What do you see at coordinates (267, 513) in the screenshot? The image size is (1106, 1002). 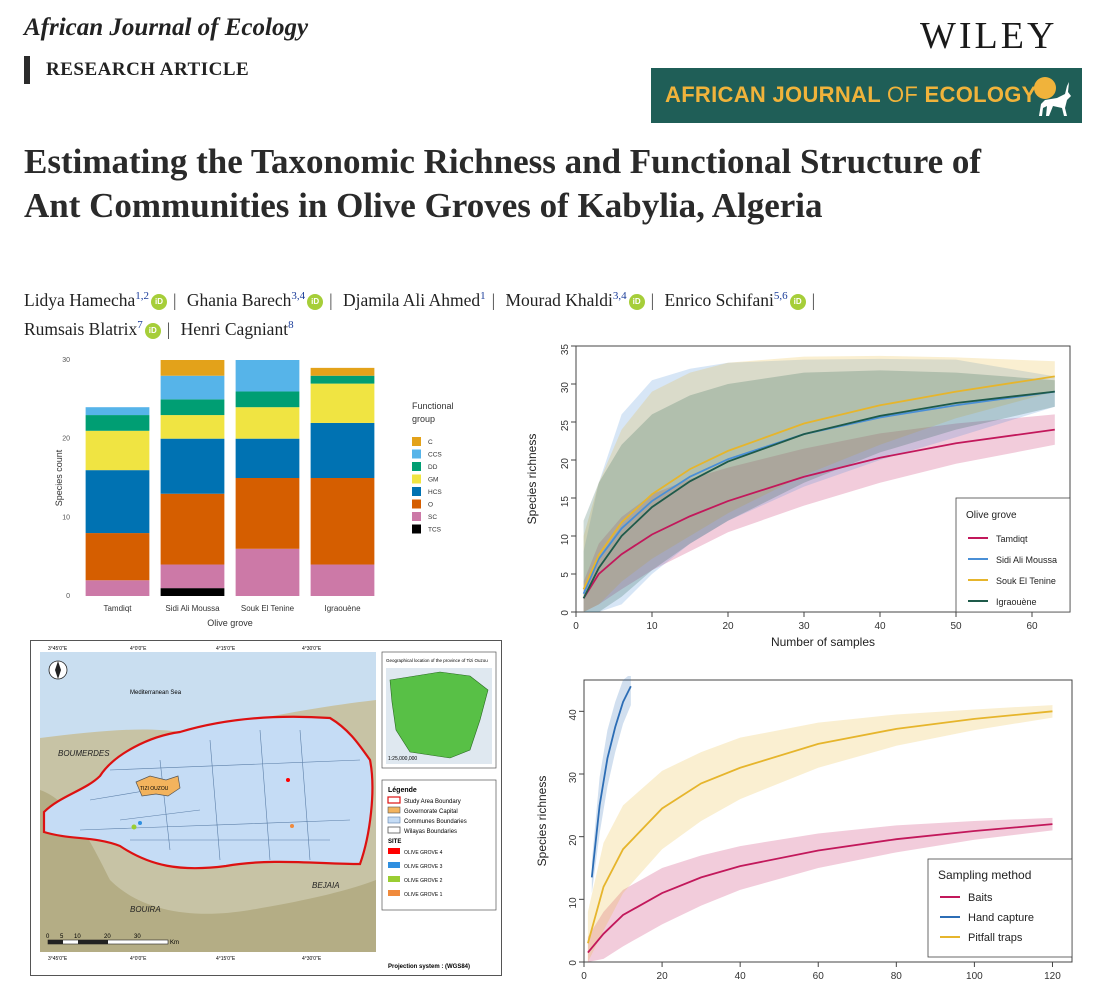 I see `bar-segment-o` at bounding box center [267, 513].